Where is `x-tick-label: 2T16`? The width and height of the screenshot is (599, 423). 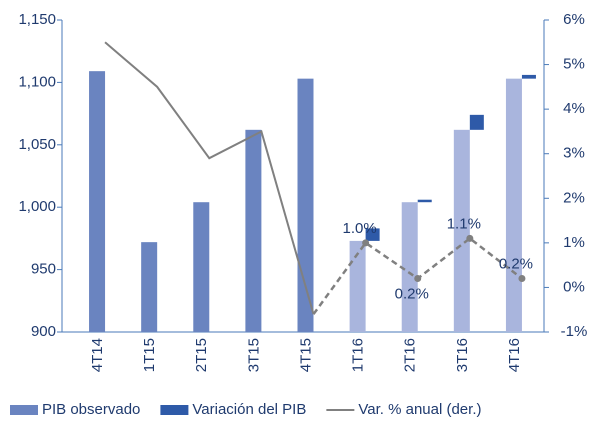 x-tick-label: 2T16 is located at coordinates (410, 355).